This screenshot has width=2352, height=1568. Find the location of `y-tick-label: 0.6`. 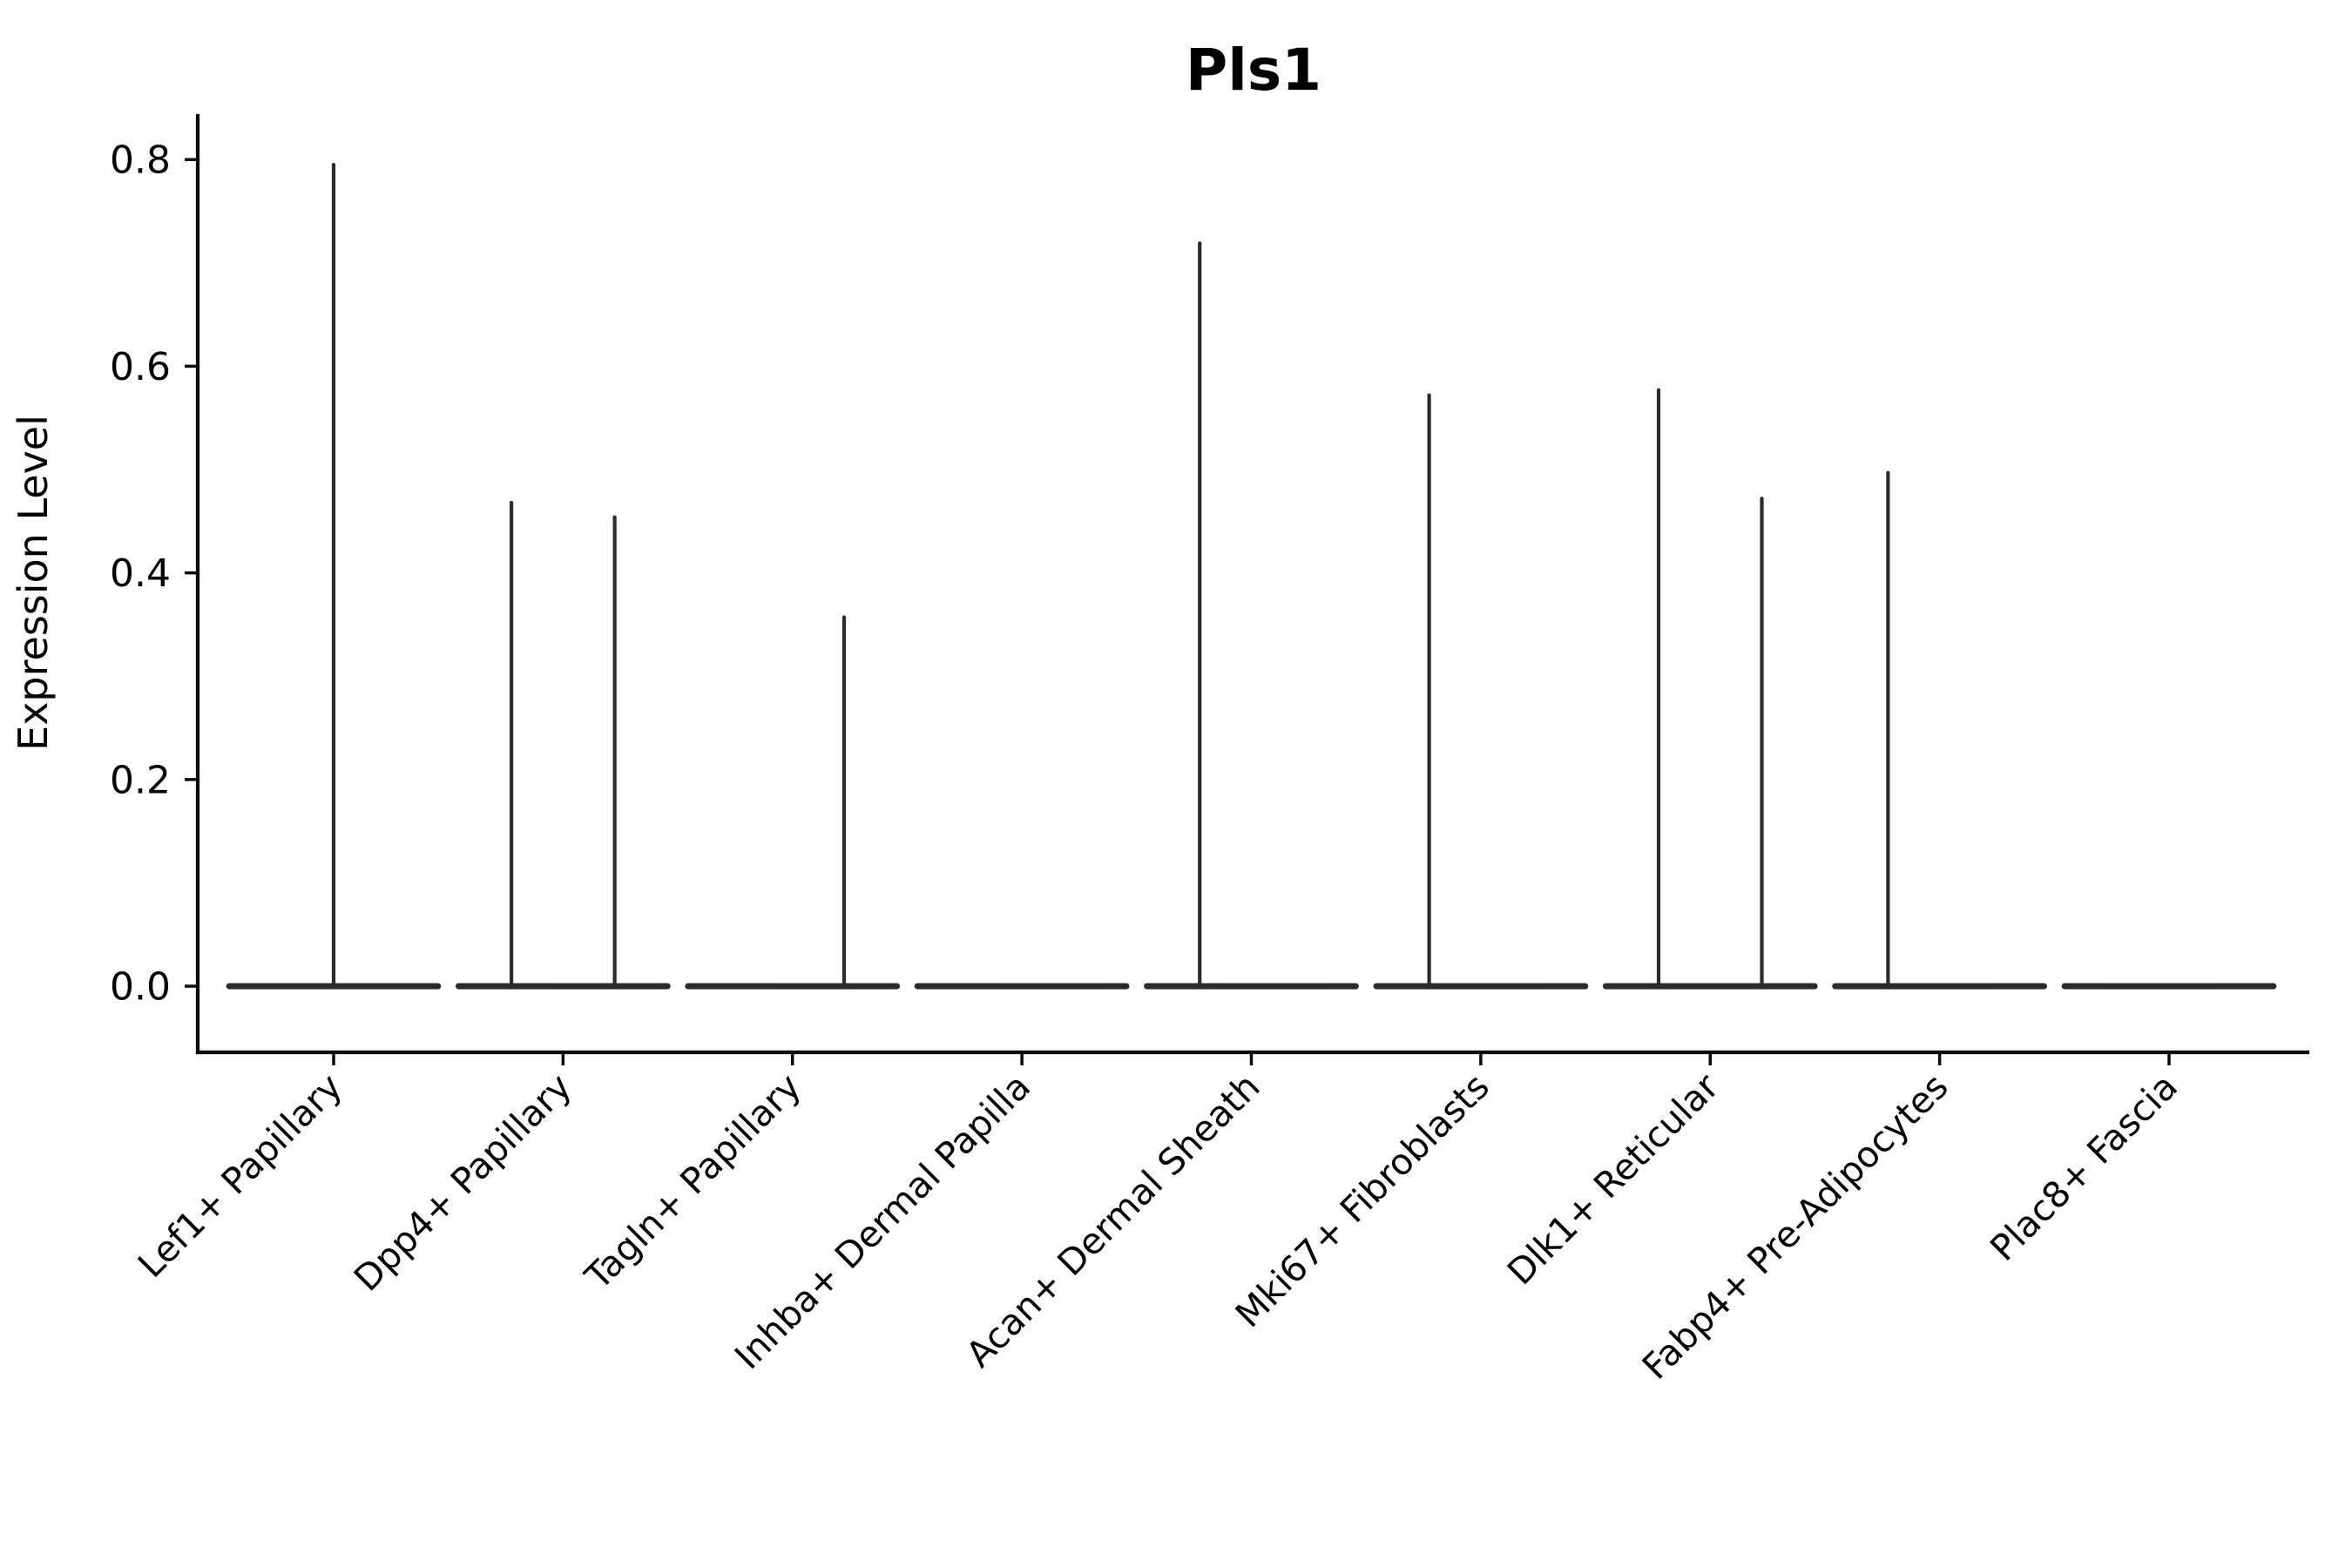

y-tick-label: 0.6 is located at coordinates (140, 367).